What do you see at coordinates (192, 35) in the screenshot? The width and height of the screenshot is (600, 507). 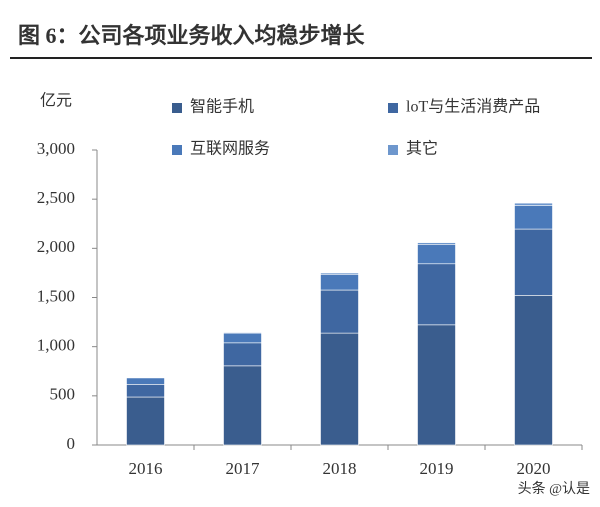 I see `chart-title: 图 6：公司各项业务收入均稳步增长` at bounding box center [192, 35].